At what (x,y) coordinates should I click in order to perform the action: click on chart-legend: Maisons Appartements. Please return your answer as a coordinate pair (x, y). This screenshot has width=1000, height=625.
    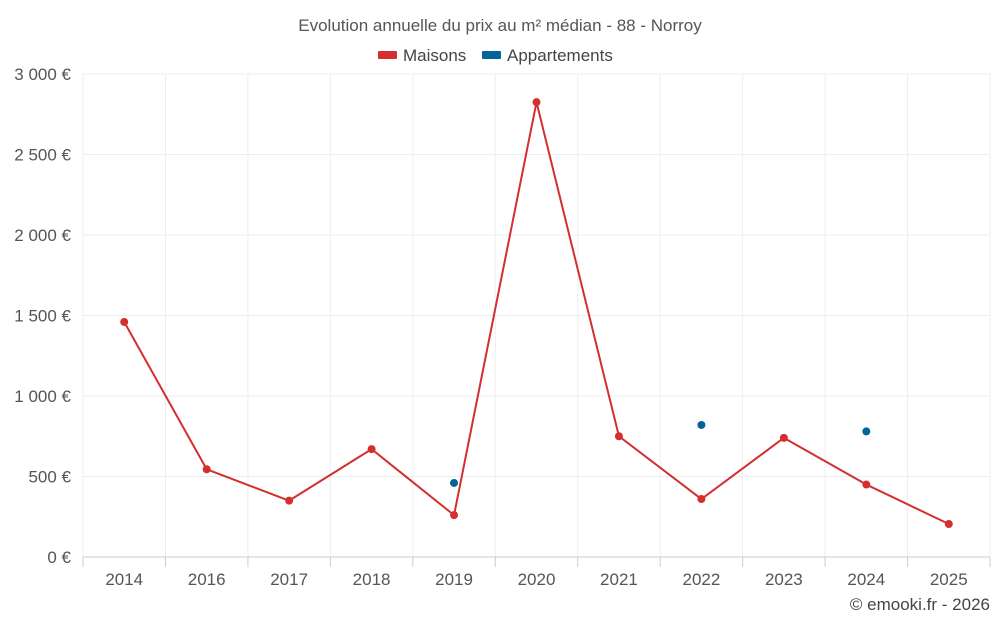
    Looking at the image, I should click on (495, 55).